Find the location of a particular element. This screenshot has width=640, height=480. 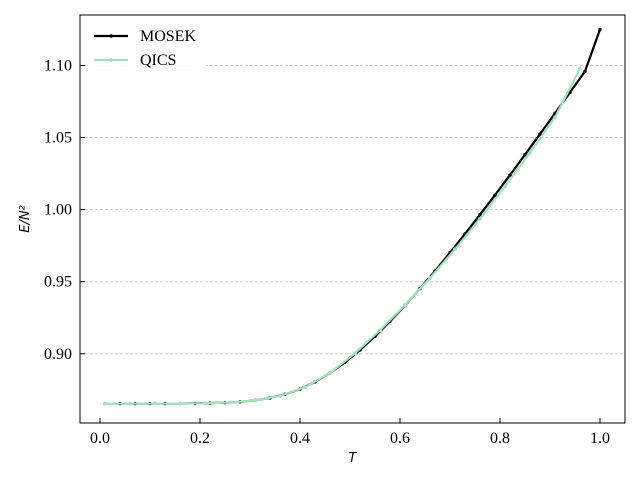

legend-background is located at coordinates (146, 47).